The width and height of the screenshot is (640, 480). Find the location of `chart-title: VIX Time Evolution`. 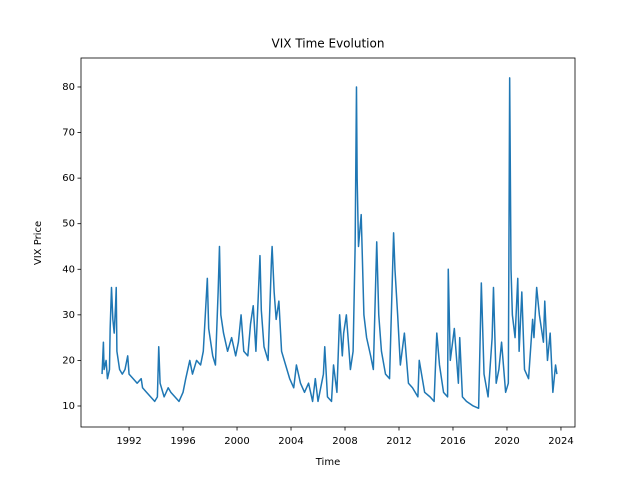

chart-title: VIX Time Evolution is located at coordinates (328, 44).